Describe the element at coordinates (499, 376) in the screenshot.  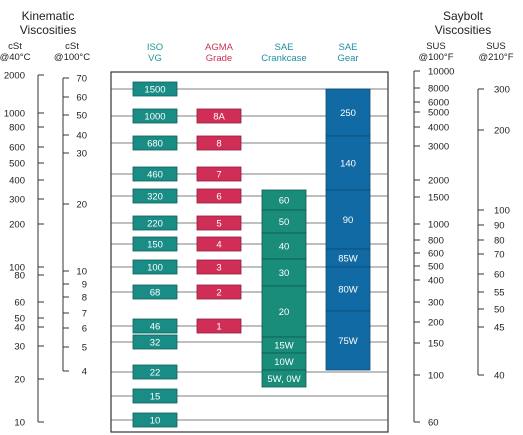
I see `sus210-axis-tick-label: 40` at that location.